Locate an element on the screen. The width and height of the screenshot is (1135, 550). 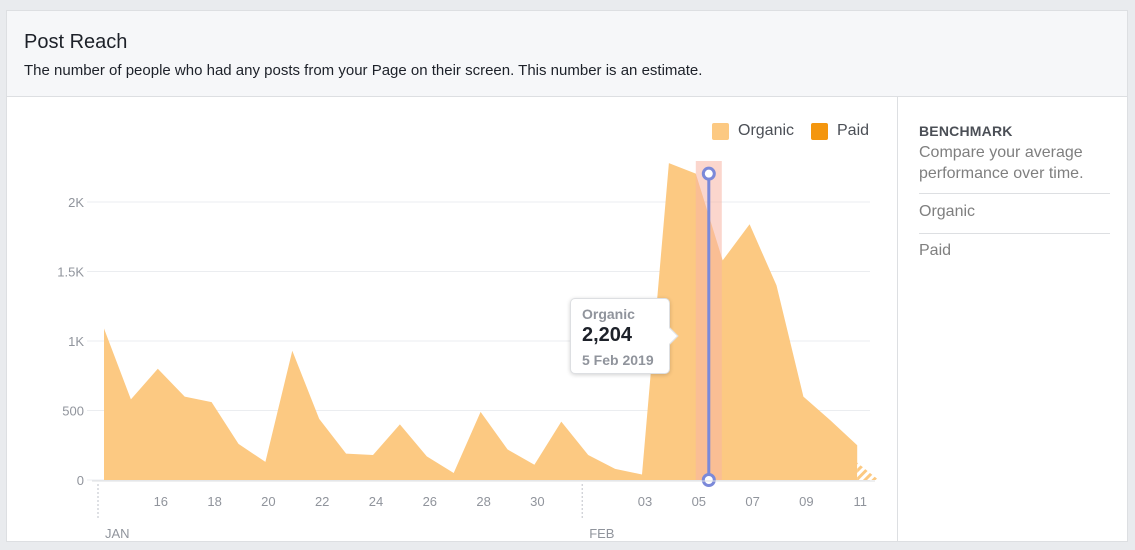
x-tick-label: 30 is located at coordinates (537, 501).